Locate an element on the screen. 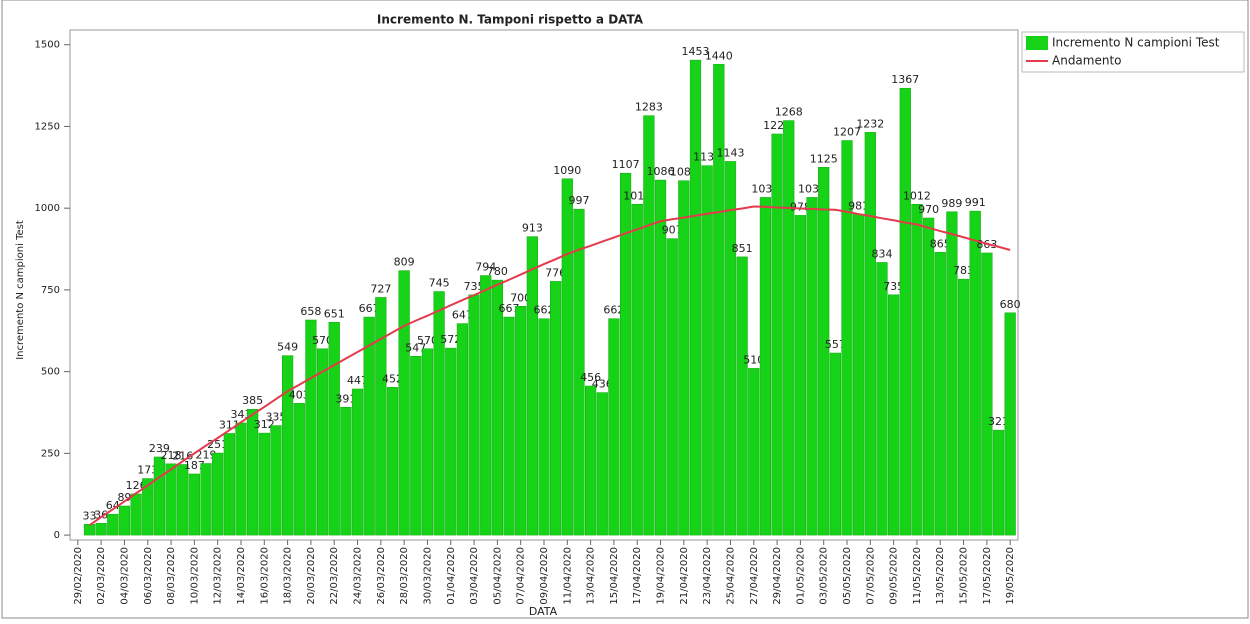 Image resolution: width=1250 pixels, height=624 pixels. y-tick-label: 250 is located at coordinates (50, 453).